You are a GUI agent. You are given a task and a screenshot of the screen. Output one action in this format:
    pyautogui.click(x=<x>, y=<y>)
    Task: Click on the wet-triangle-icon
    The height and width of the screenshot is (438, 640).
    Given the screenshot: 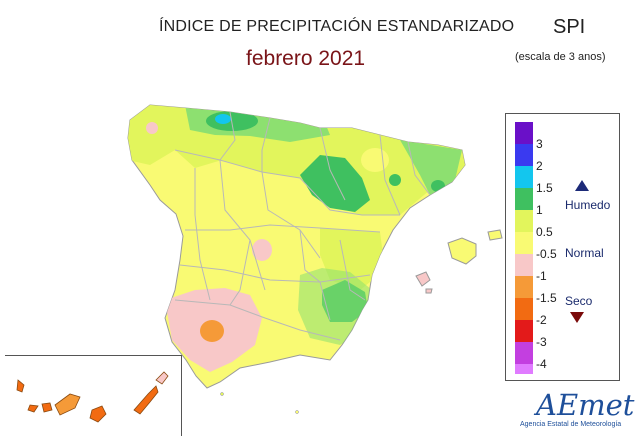 What is the action you would take?
    pyautogui.click(x=582, y=185)
    